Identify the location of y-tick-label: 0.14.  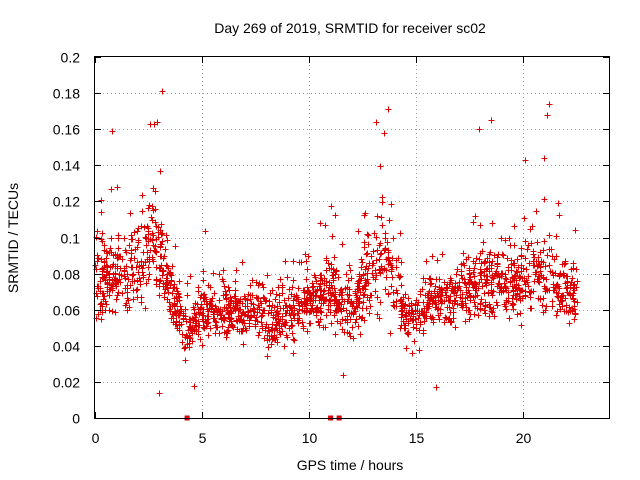
(66, 166).